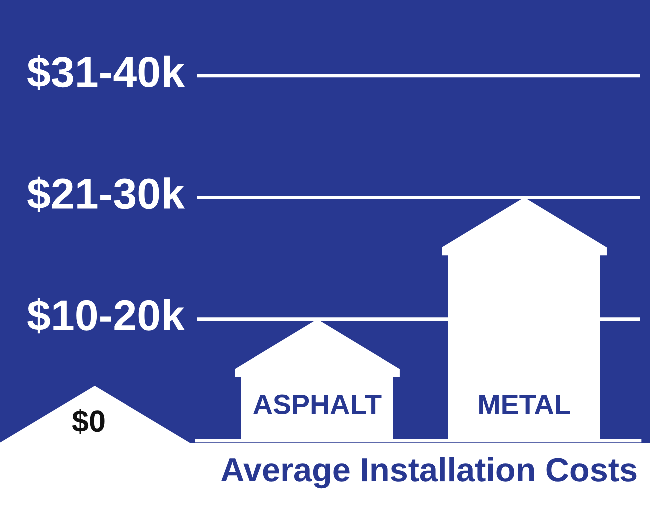  Describe the element at coordinates (429, 473) in the screenshot. I see `text: Average Installation Costs` at that location.